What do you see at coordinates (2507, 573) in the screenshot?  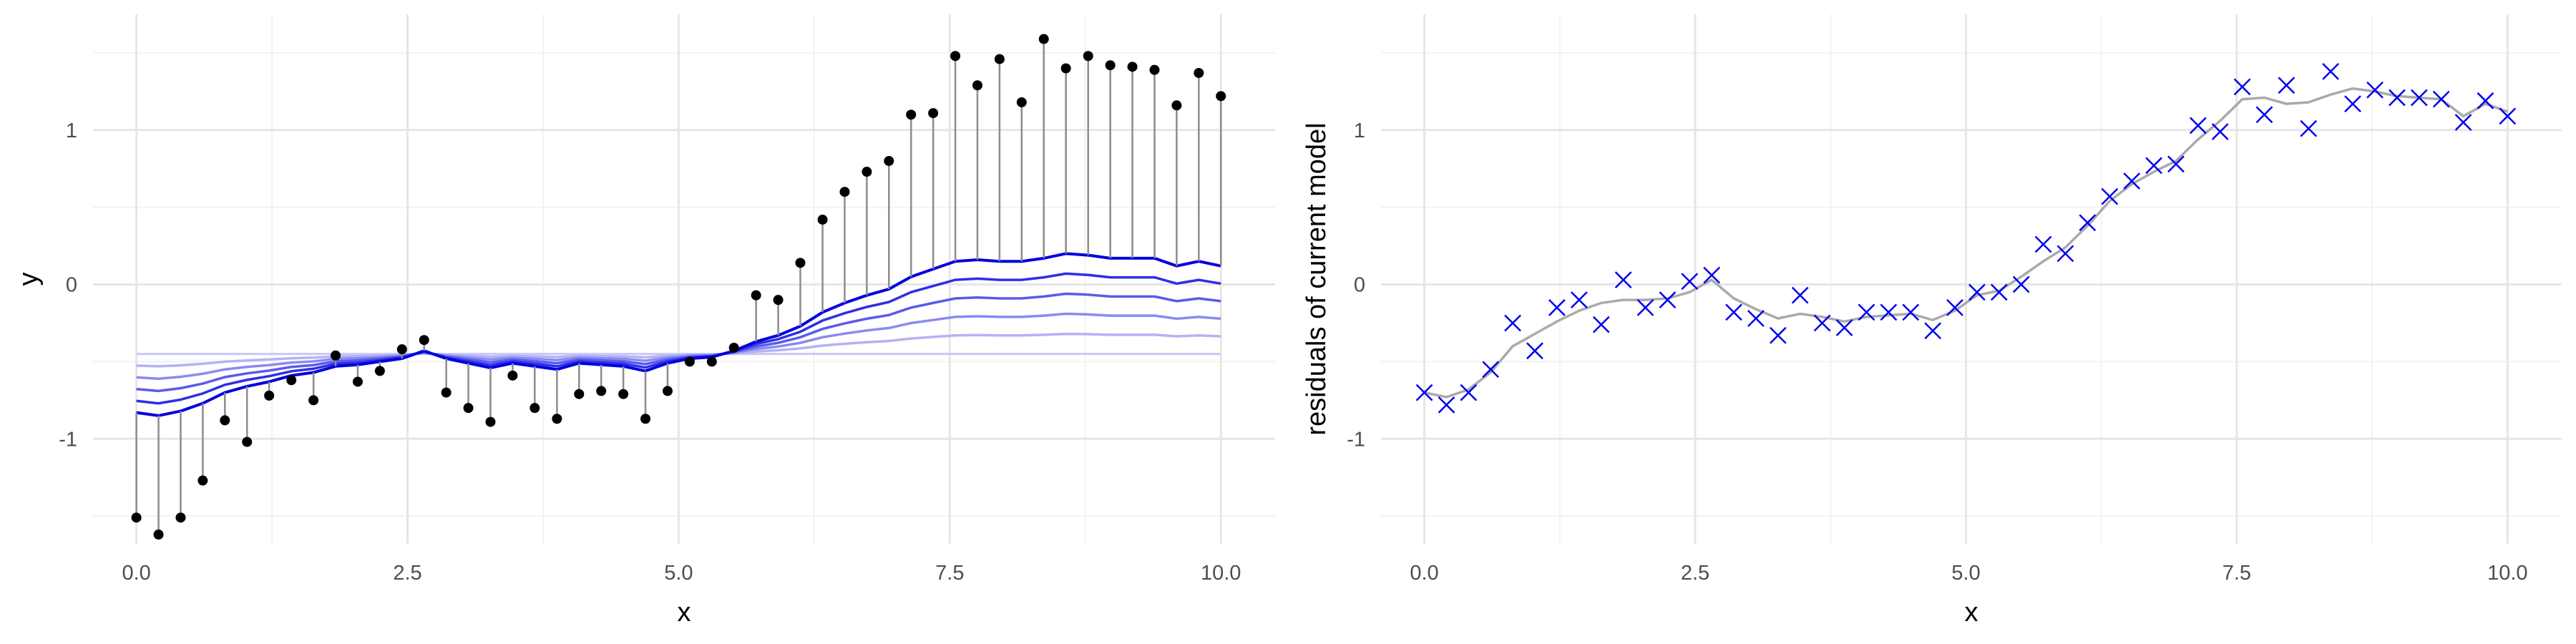 I see `x-tick-label: 10.0` at bounding box center [2507, 573].